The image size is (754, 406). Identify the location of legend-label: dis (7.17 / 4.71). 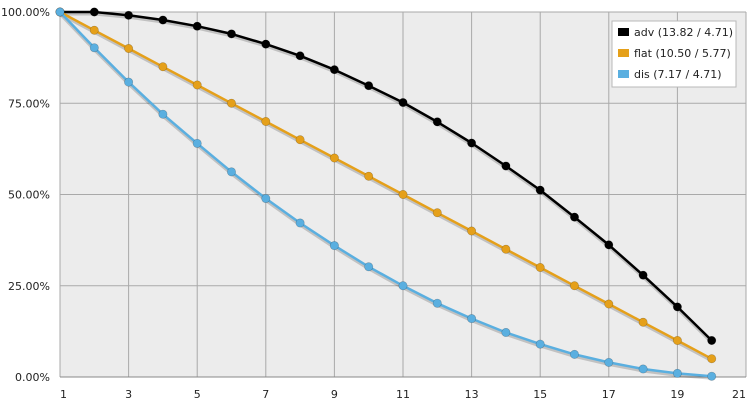
(678, 74).